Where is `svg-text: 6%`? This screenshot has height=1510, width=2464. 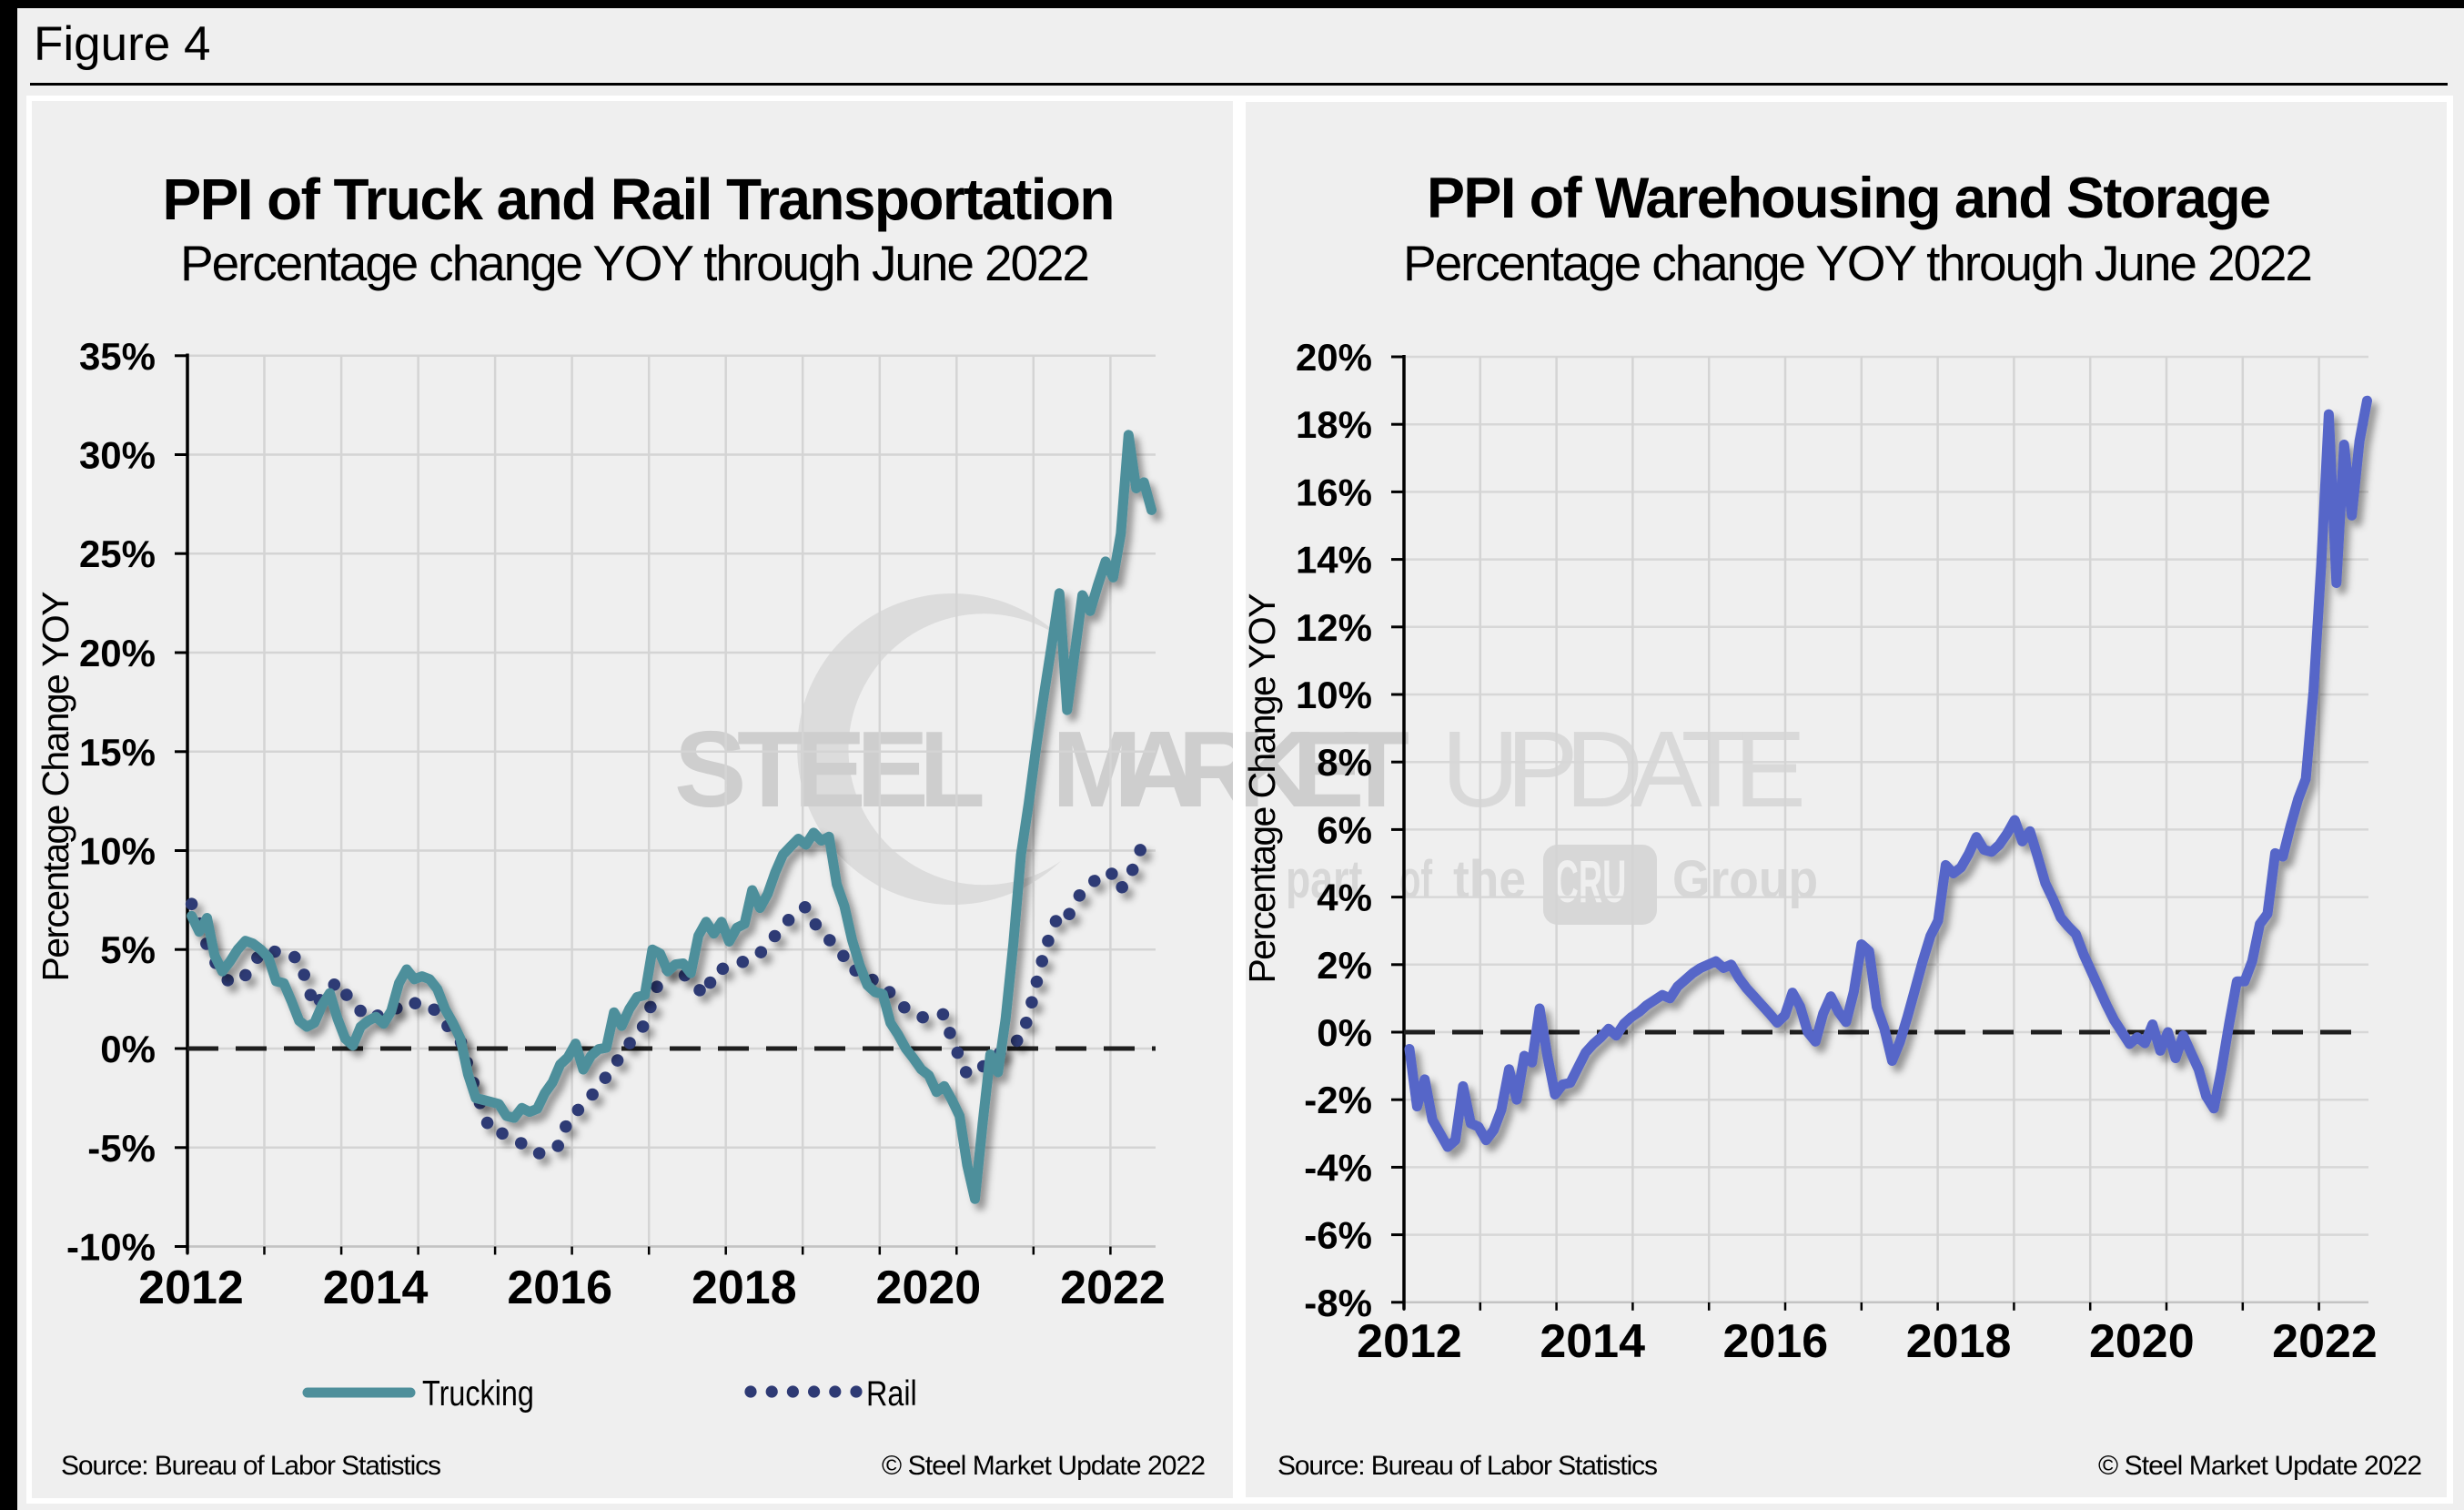 svg-text: 6% is located at coordinates (1344, 829).